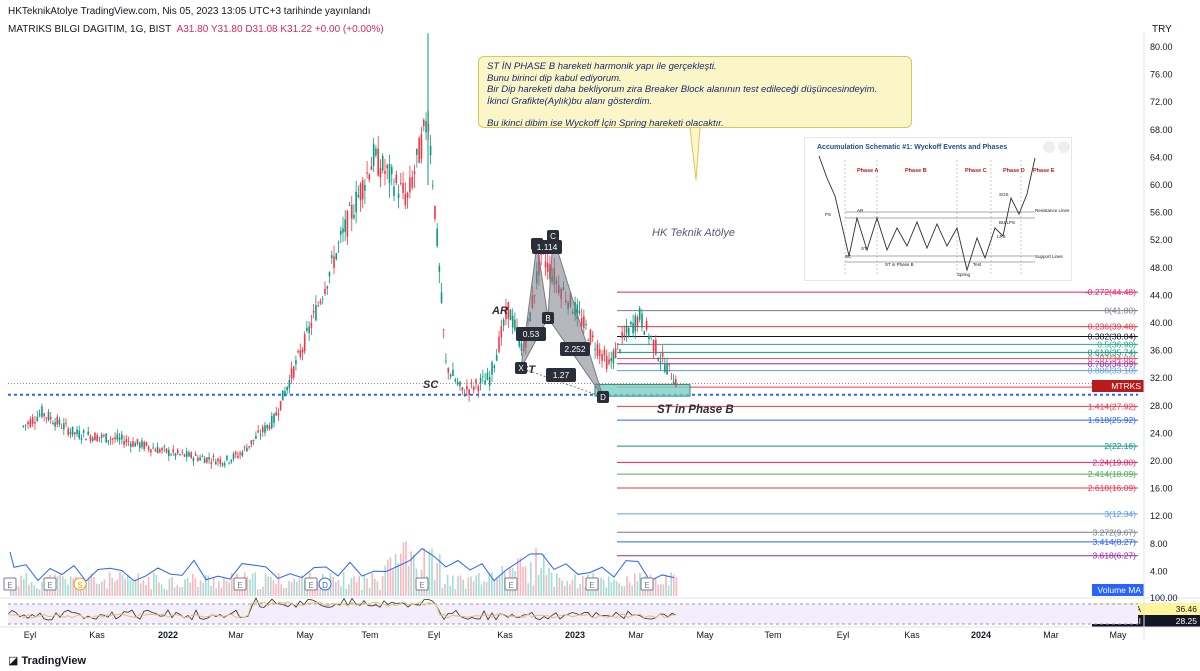 The image size is (1200, 671). What do you see at coordinates (927, 213) in the screenshot?
I see `schematic-price-path` at bounding box center [927, 213].